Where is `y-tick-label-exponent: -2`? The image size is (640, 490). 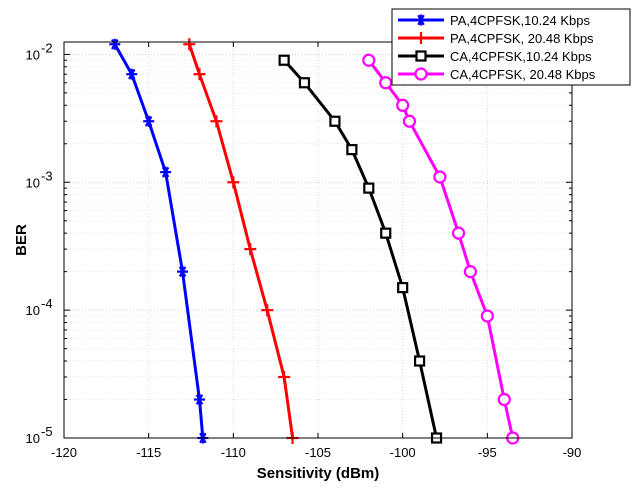
y-tick-label-exponent: -2 is located at coordinates (47, 47).